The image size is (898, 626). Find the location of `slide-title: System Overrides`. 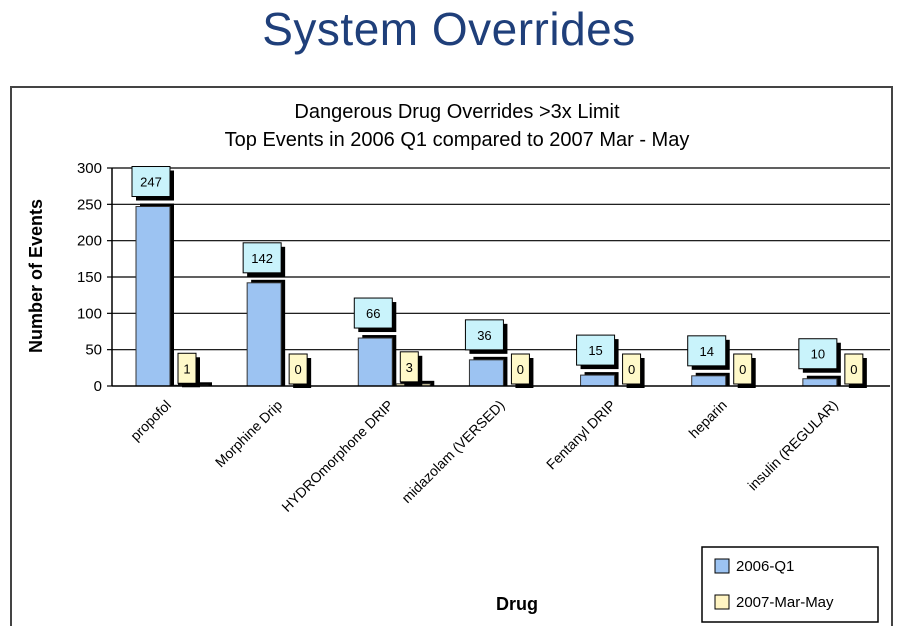

slide-title: System Overrides is located at coordinates (449, 29).